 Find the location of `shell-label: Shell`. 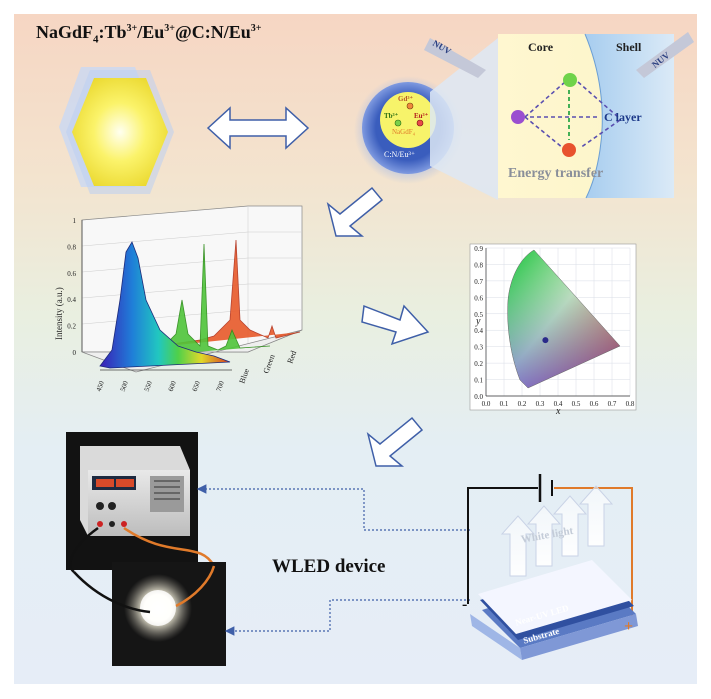

shell-label: Shell is located at coordinates (629, 47).